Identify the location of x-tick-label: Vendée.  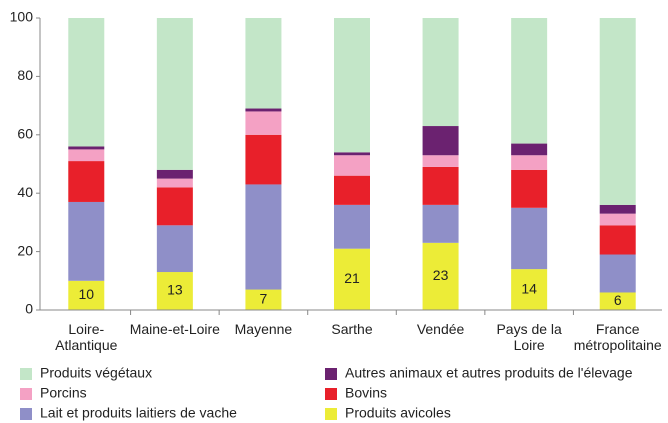
(440, 329).